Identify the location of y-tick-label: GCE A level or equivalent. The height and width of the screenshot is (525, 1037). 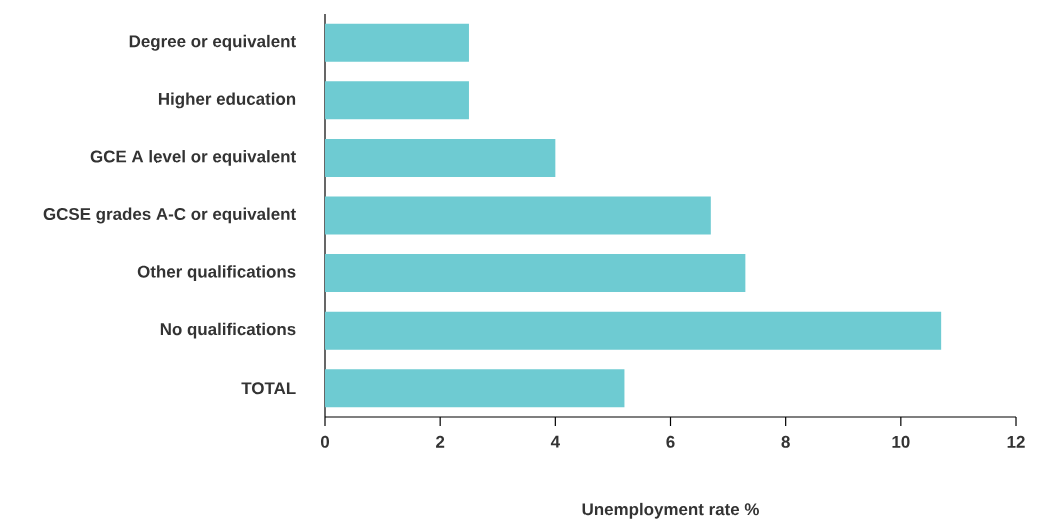
(193, 158).